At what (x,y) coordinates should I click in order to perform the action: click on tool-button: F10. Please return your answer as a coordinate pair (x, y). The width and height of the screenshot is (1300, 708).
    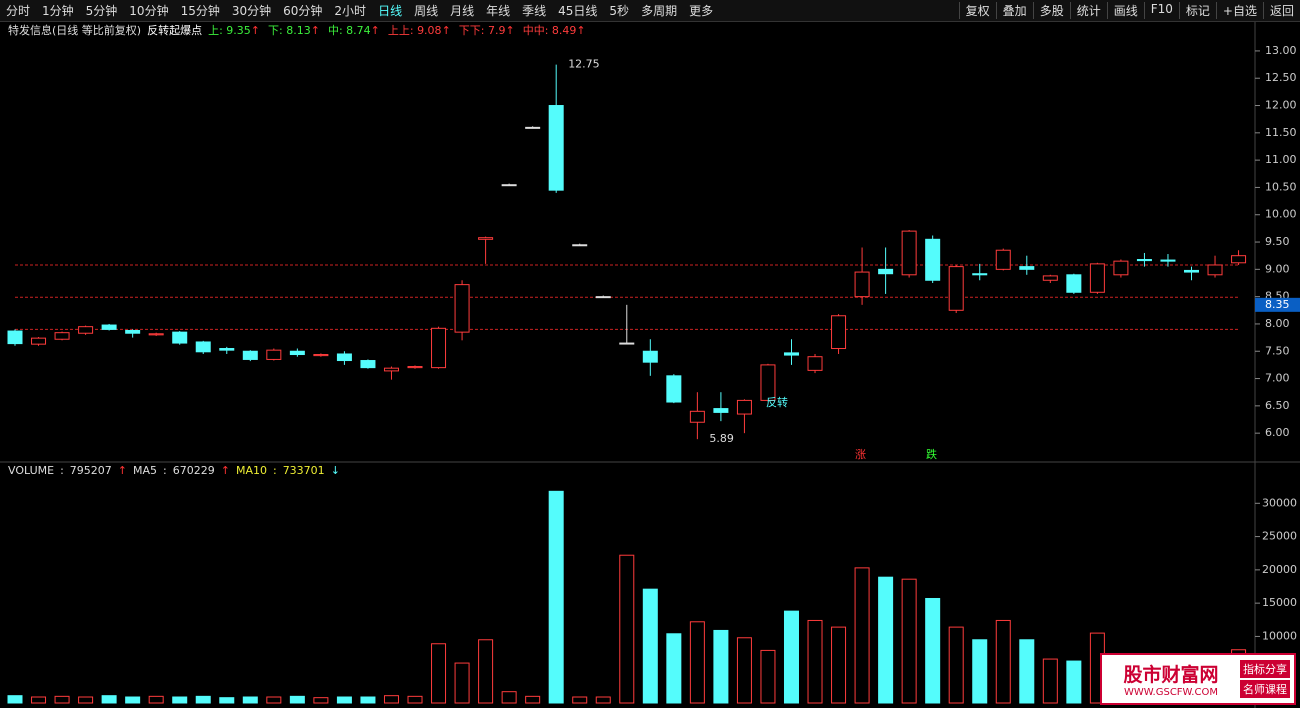
    Looking at the image, I should click on (1161, 10).